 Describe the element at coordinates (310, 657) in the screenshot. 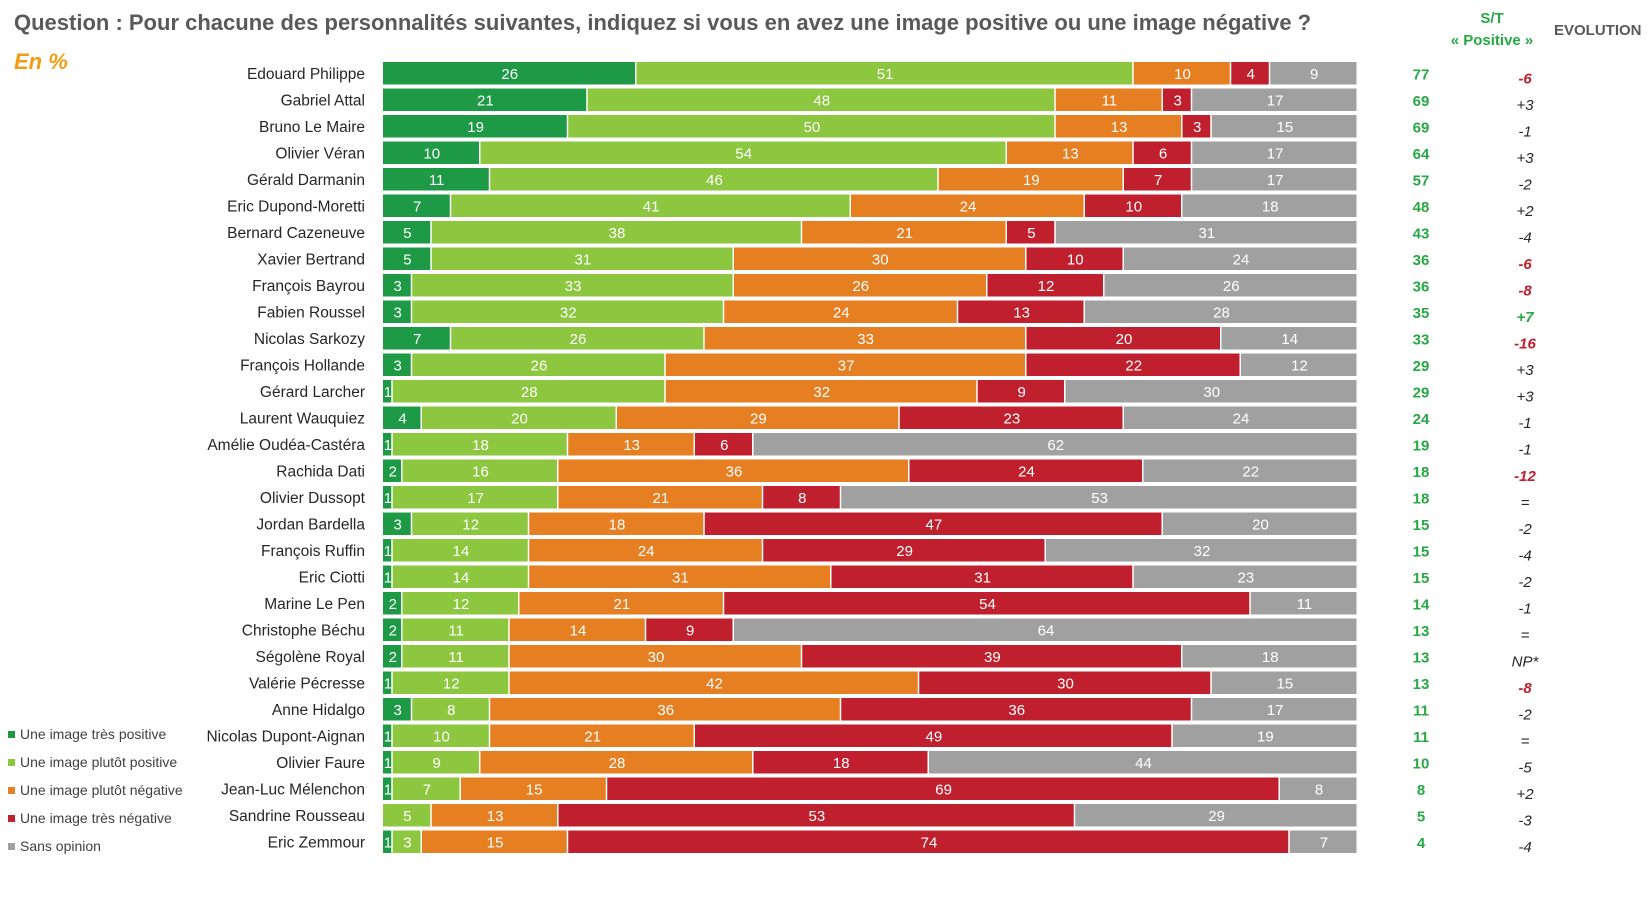

I see `category-label: Ségolène Royal` at that location.